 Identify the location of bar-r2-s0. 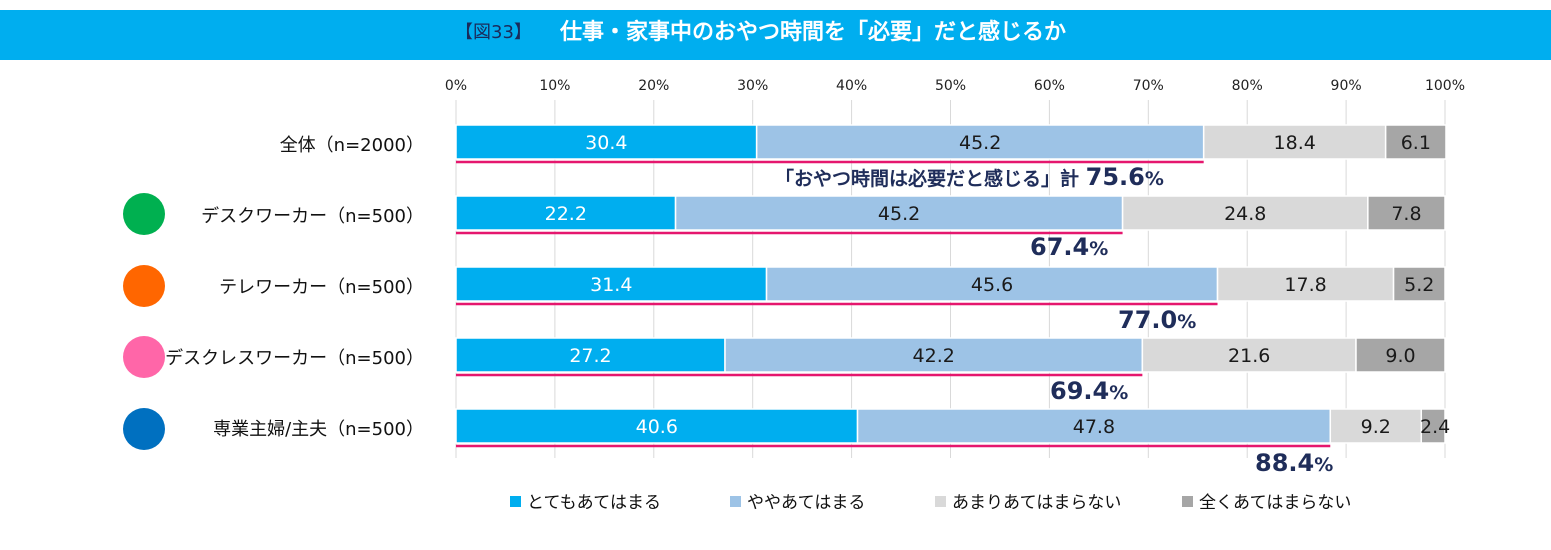
(611, 284).